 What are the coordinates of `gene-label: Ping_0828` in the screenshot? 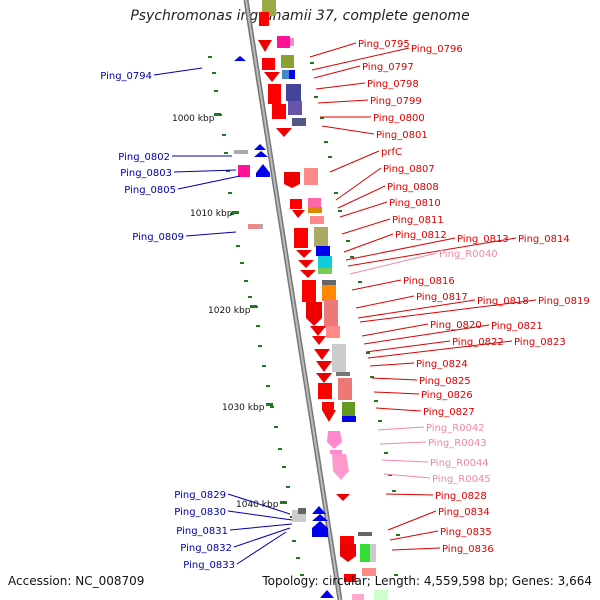 It's located at (461, 496).